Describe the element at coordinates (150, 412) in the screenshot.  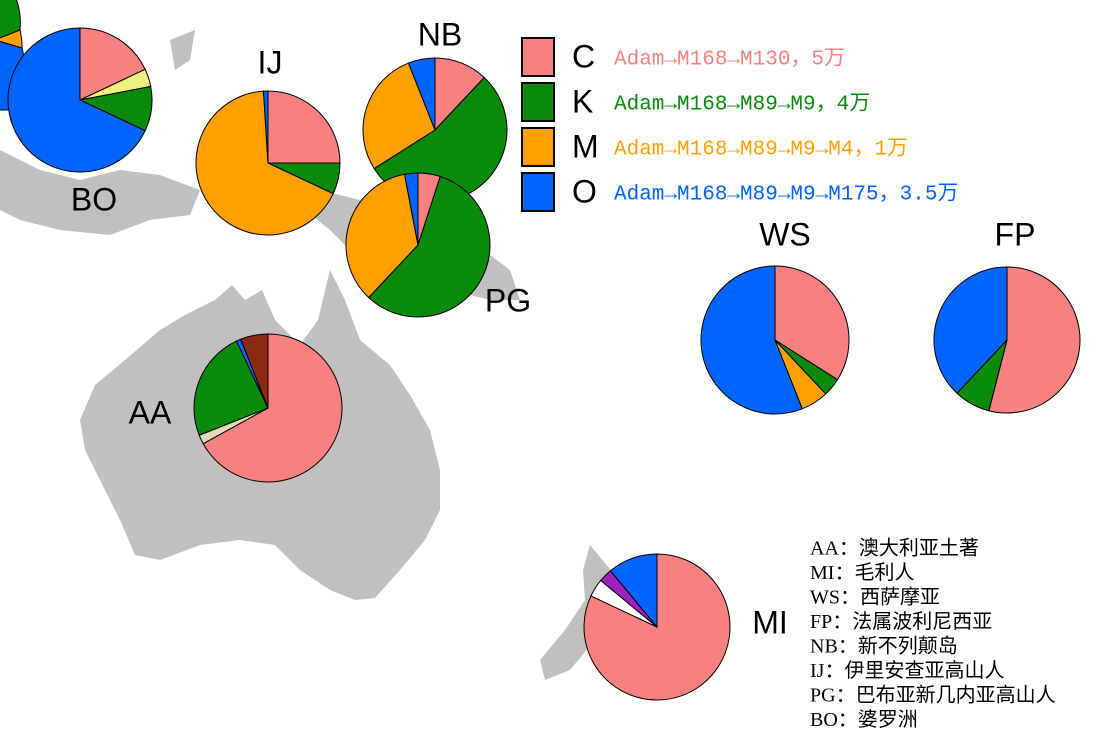
I see `pie-label: AA` at that location.